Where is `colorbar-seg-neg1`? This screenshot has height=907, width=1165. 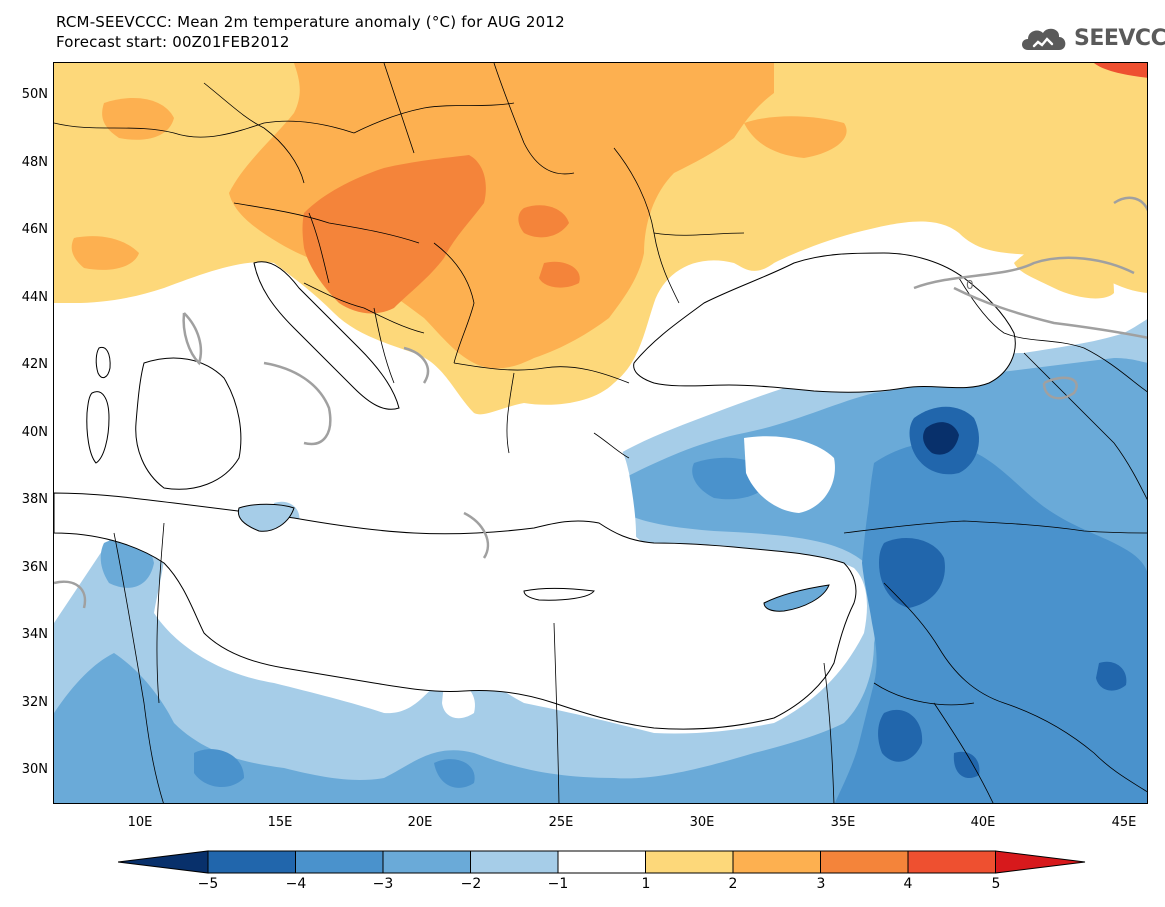
colorbar-seg-neg1 is located at coordinates (514, 862).